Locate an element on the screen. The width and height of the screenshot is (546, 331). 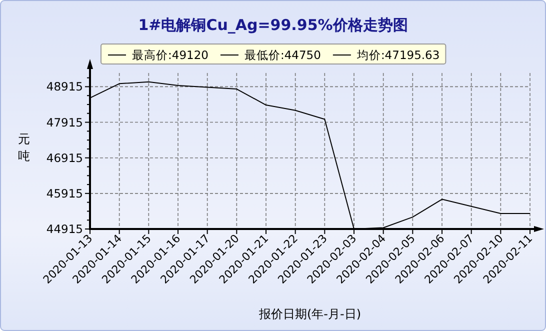
y-tick-label: 48915 is located at coordinates (64, 87).